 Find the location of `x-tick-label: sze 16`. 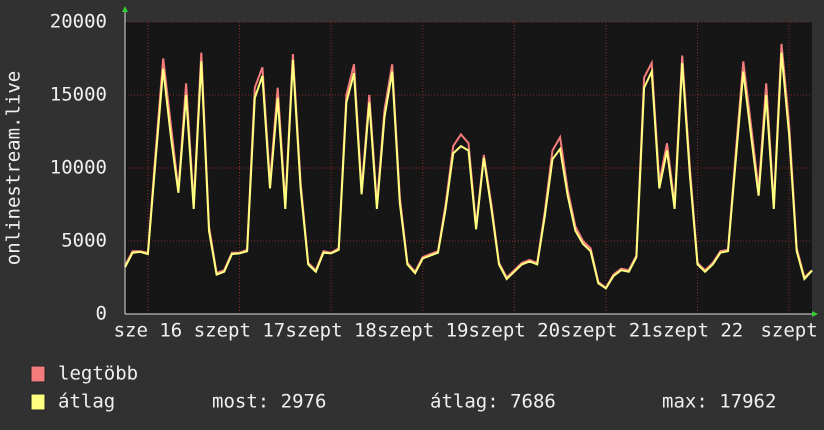

x-tick-label: sze 16 is located at coordinates (148, 331).